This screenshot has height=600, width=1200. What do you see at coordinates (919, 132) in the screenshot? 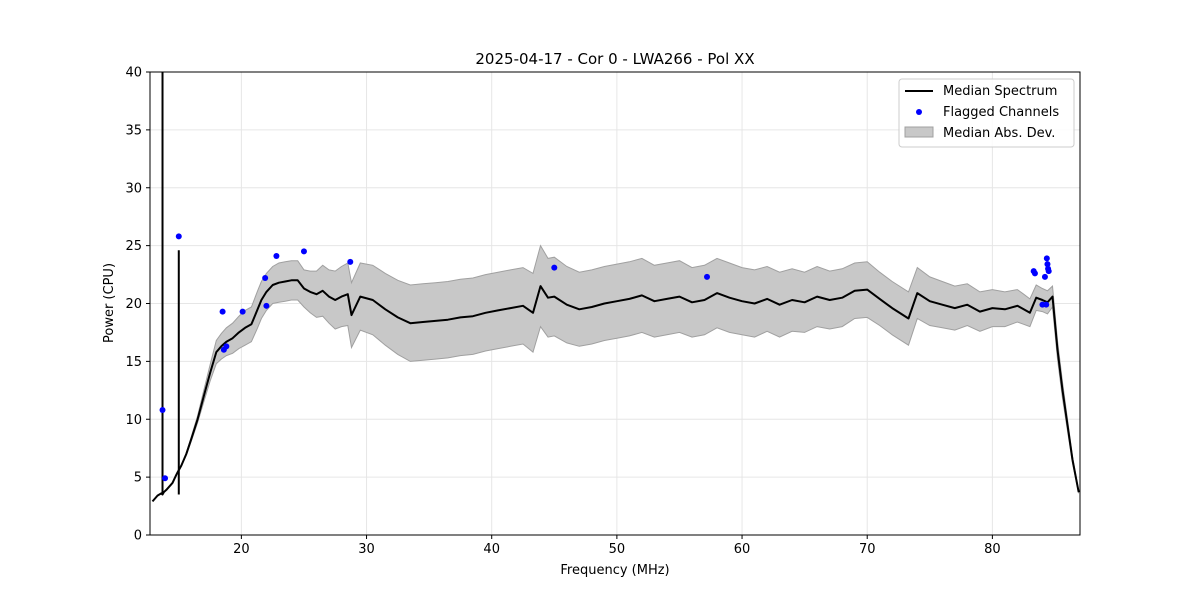
I see `legend-mad-swatch` at bounding box center [919, 132].